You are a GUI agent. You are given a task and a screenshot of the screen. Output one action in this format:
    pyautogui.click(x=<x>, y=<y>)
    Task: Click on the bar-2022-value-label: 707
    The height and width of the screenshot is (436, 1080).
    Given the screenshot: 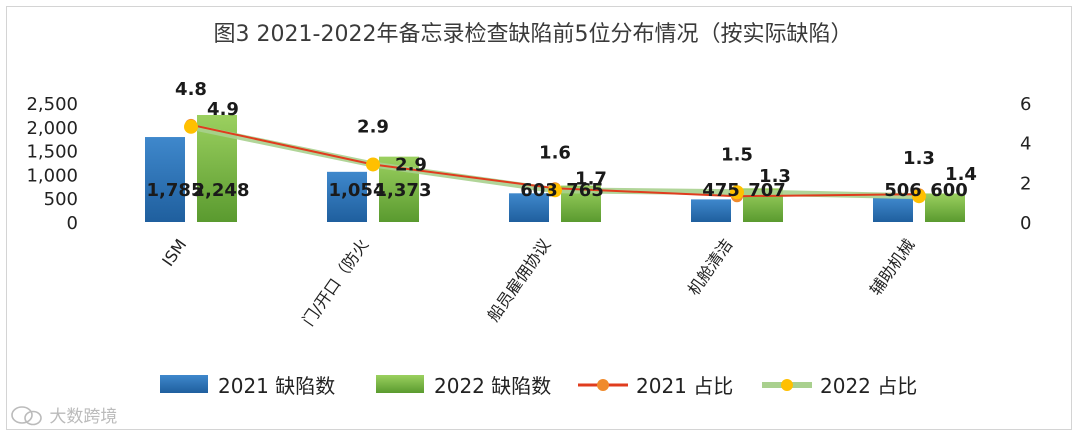 What is the action you would take?
    pyautogui.click(x=767, y=190)
    